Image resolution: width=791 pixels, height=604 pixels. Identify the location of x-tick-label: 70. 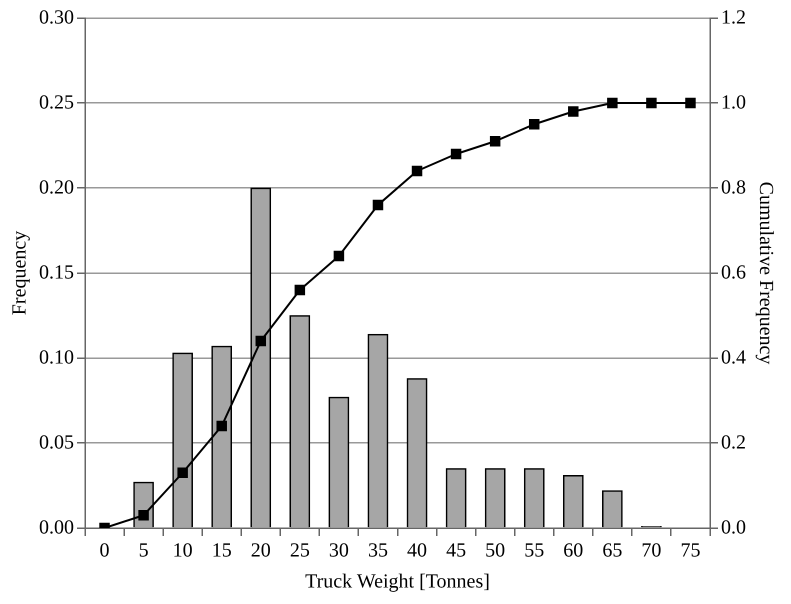
(651, 550).